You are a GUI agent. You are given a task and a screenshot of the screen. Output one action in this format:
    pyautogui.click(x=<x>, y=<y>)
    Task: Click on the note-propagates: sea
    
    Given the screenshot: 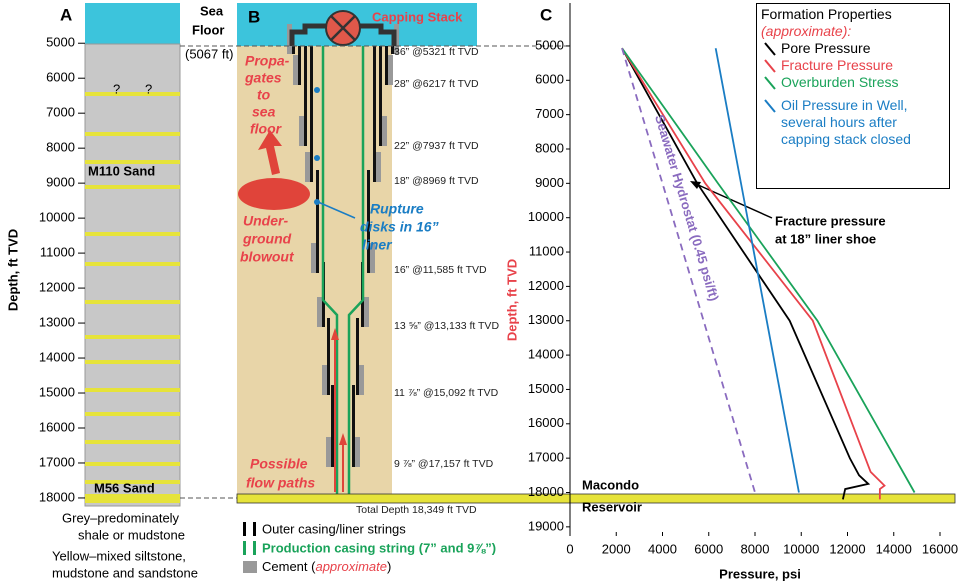 What is the action you would take?
    pyautogui.click(x=264, y=112)
    